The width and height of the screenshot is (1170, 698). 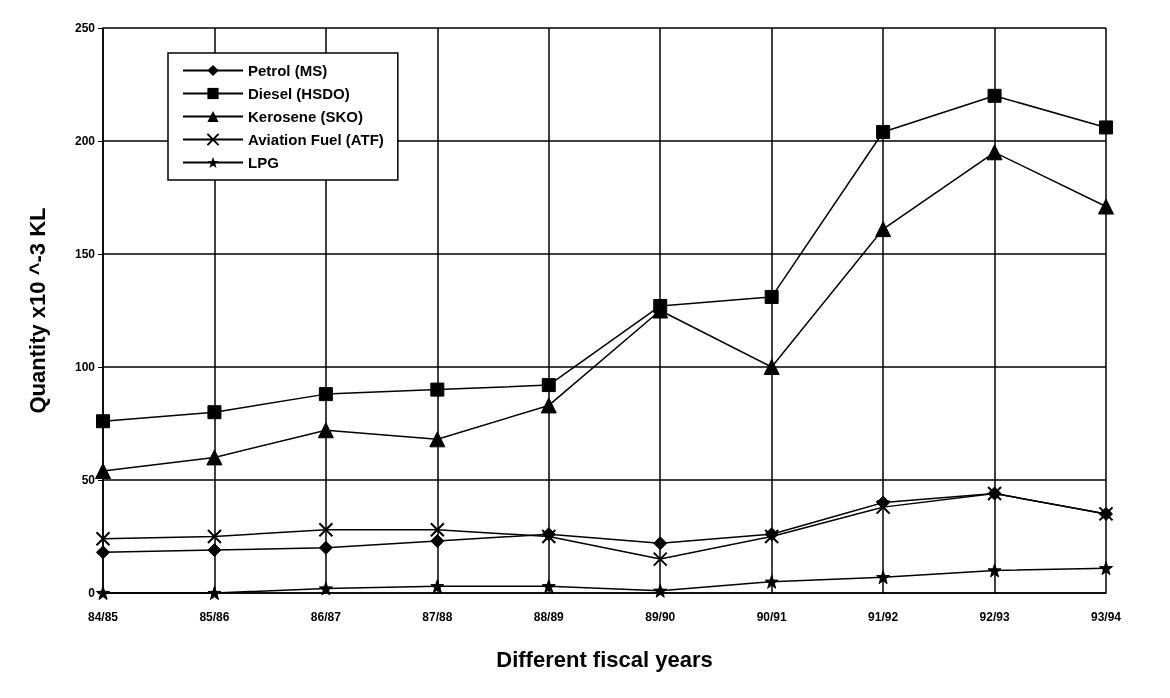 What do you see at coordinates (103, 617) in the screenshot?
I see `x-tick-label: 84/85` at bounding box center [103, 617].